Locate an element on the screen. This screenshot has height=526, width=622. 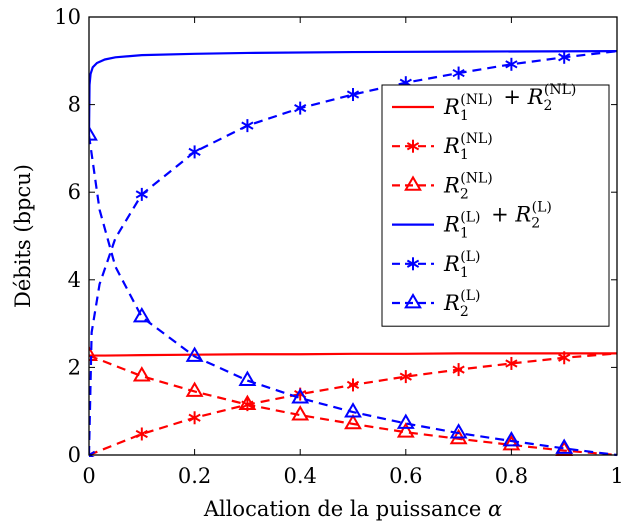
series-sum_l is located at coordinates (353, 93).